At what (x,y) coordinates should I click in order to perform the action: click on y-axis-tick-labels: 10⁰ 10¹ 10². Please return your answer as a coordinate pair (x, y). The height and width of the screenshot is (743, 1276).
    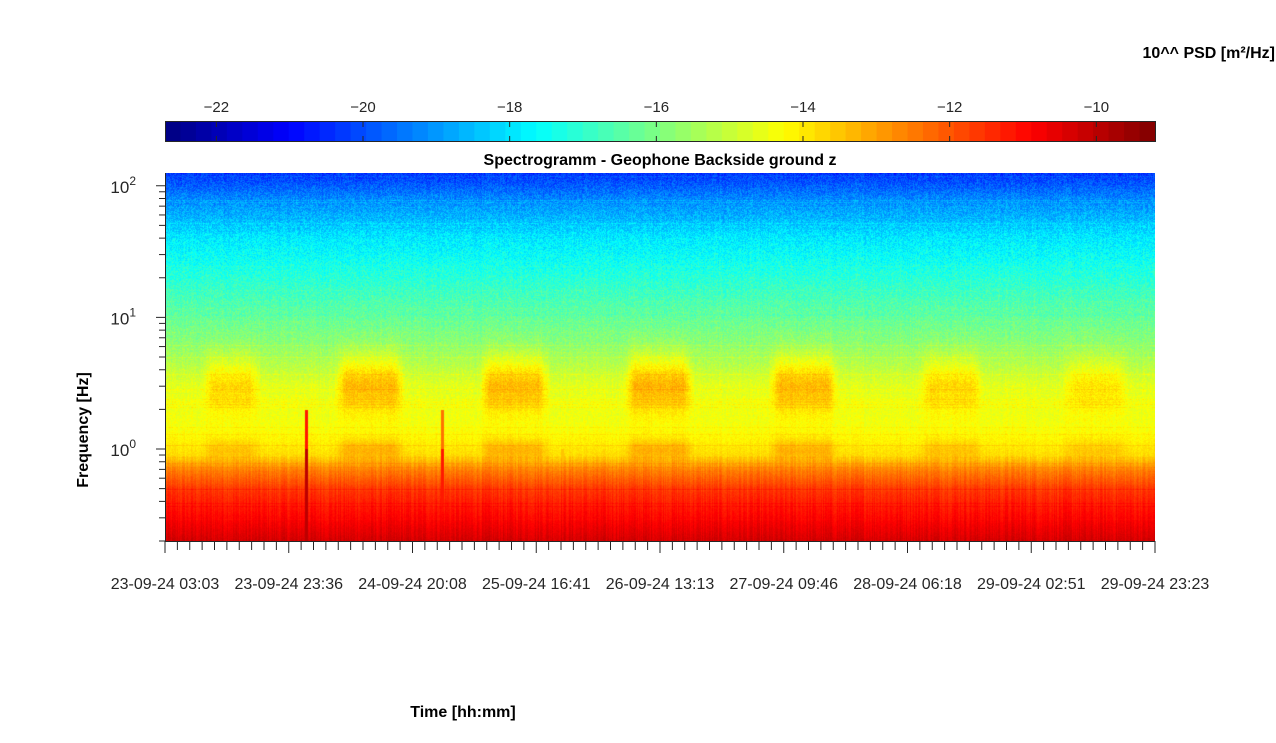
    Looking at the image, I should click on (123, 317).